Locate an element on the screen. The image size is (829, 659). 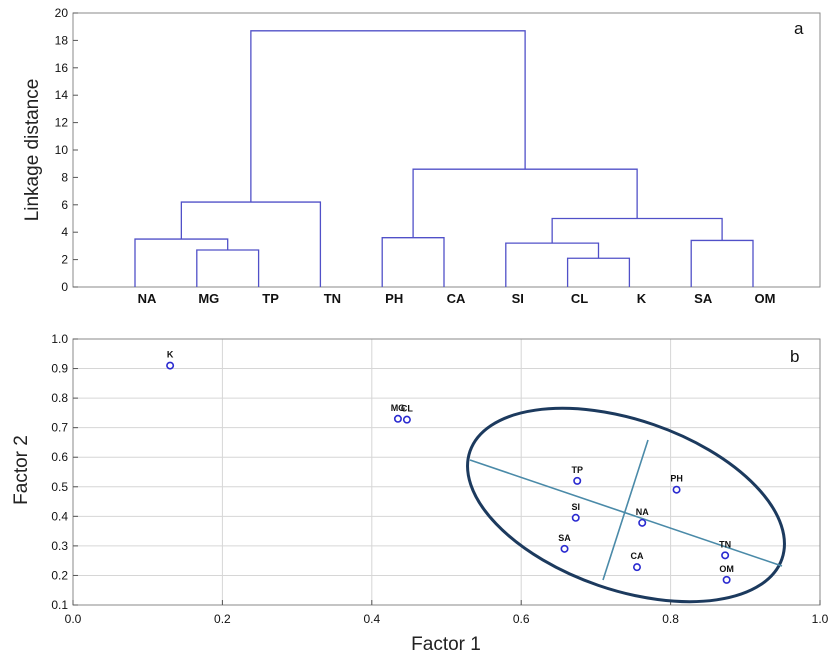
point-si is located at coordinates (575, 517).